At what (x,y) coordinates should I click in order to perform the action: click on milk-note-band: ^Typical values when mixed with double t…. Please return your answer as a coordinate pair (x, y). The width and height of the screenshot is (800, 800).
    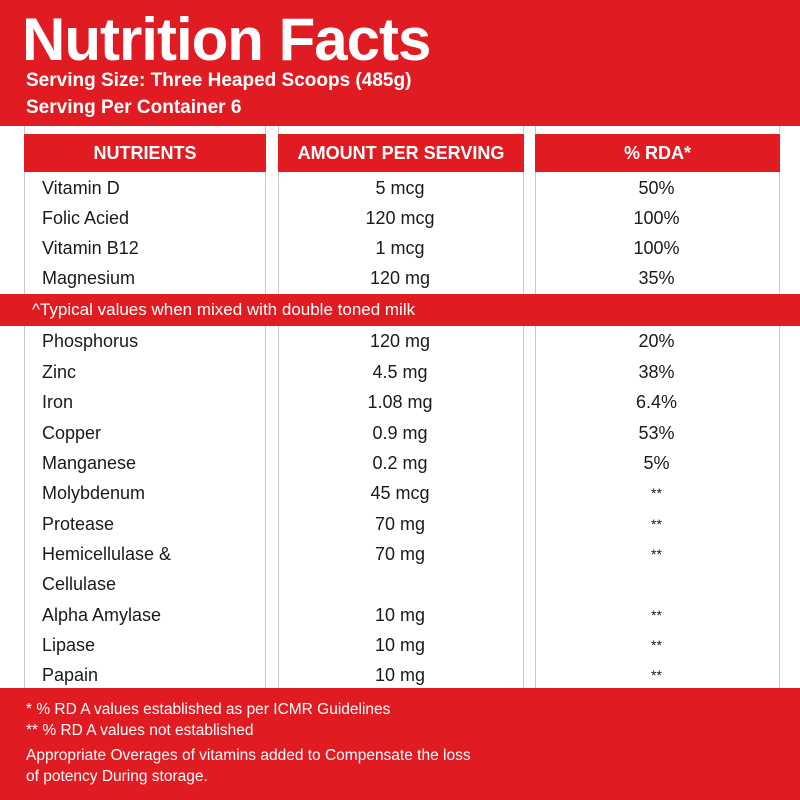
    Looking at the image, I should click on (400, 310).